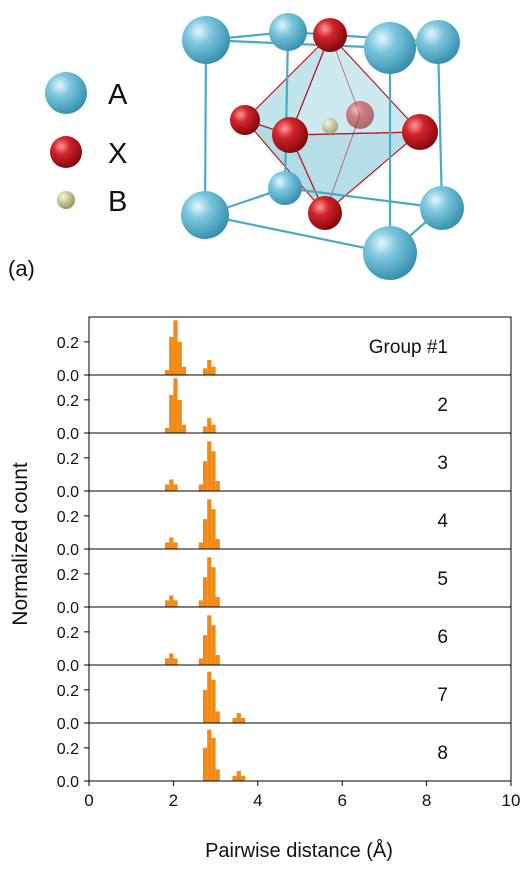  What do you see at coordinates (21, 268) in the screenshot?
I see `panel-label-a: (a)` at bounding box center [21, 268].